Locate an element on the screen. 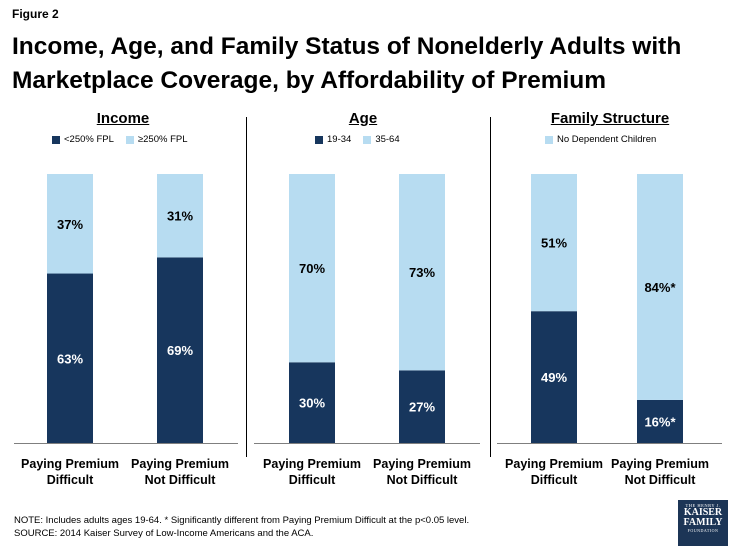 The width and height of the screenshot is (735, 551). legend-label: 19-34 is located at coordinates (339, 139).